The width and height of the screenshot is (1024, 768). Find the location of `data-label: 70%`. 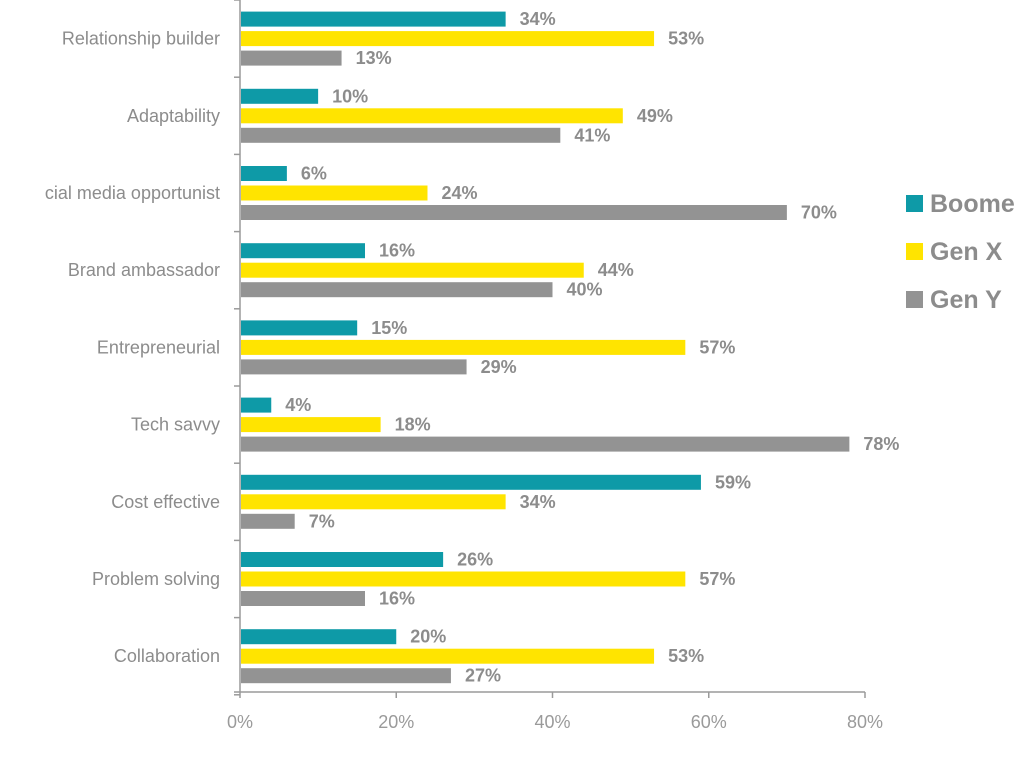

data-label: 70% is located at coordinates (819, 213).